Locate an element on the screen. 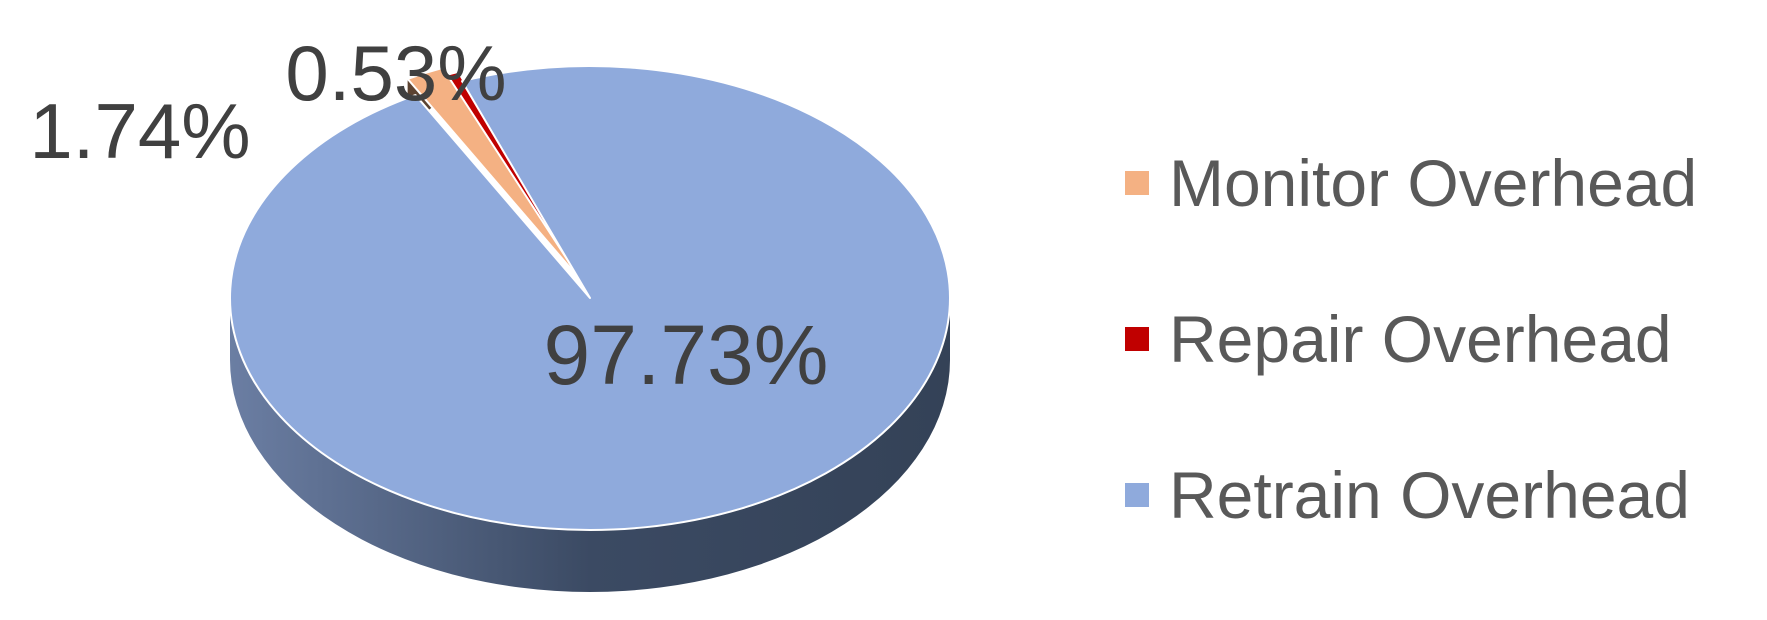 This screenshot has width=1767, height=620. legend-swatch-retrain-overhead is located at coordinates (1137, 495).